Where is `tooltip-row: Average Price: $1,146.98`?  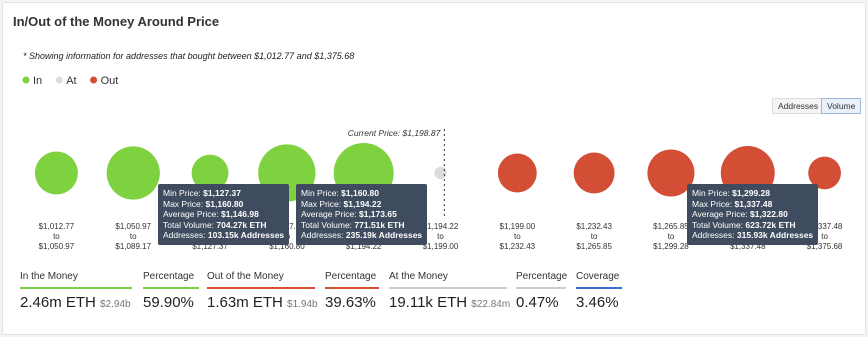
tooltip-row: Average Price: $1,146.98 is located at coordinates (223, 214).